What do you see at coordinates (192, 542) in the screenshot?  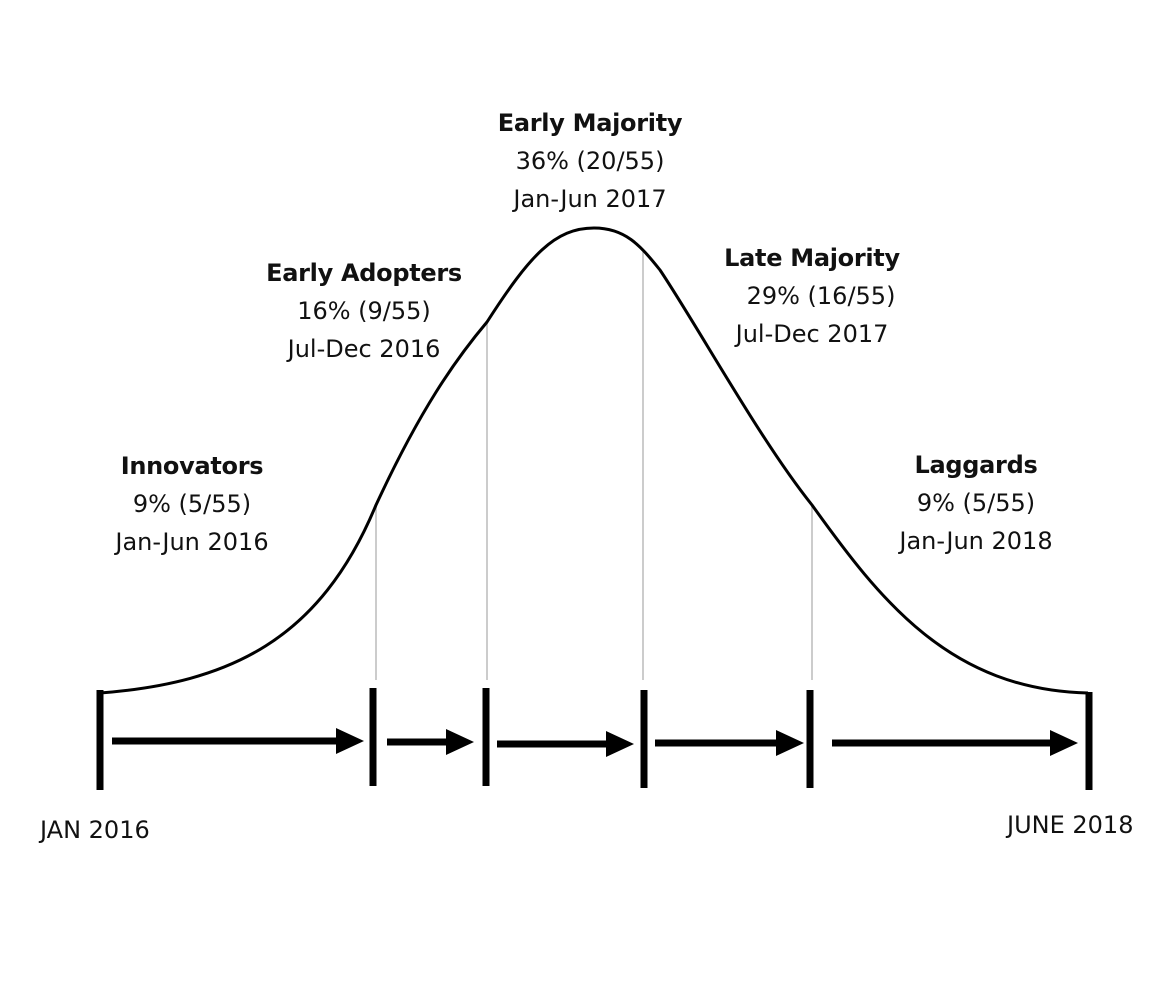 I see `segment-period: Jan-Jun 2016` at bounding box center [192, 542].